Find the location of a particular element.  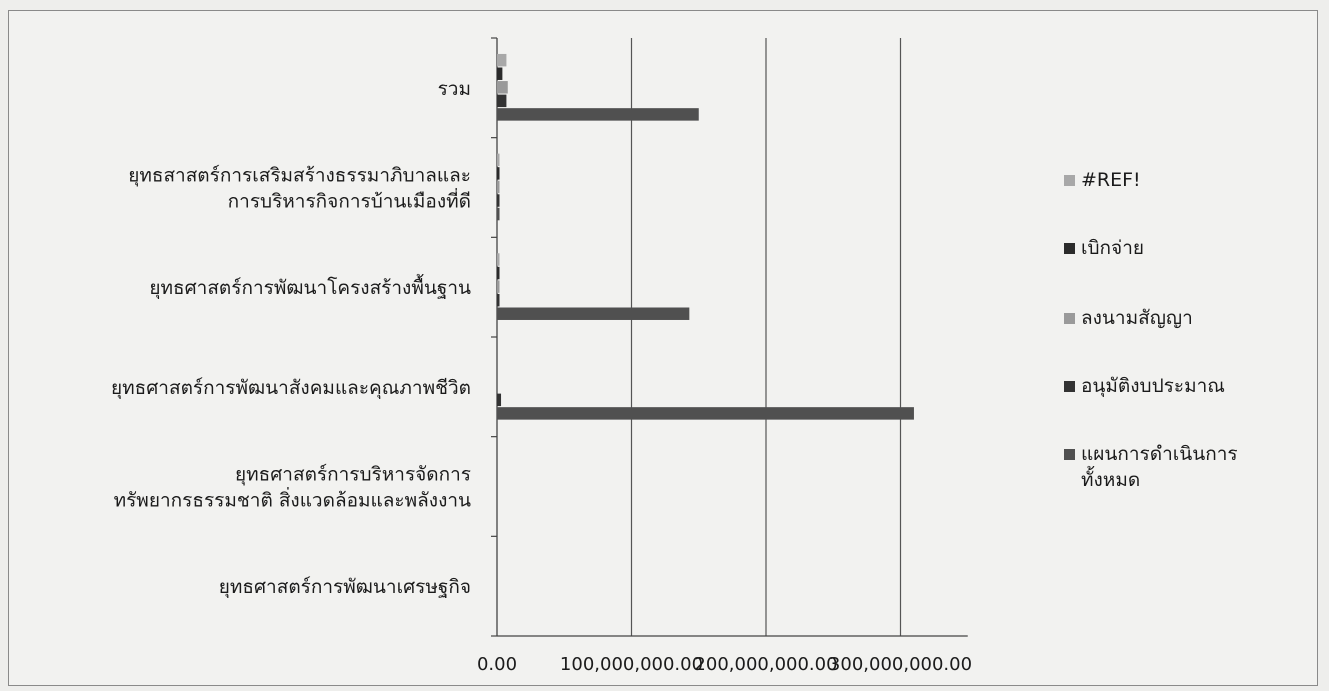

legend-label: แผนการดำเนินการ is located at coordinates (1159, 454).